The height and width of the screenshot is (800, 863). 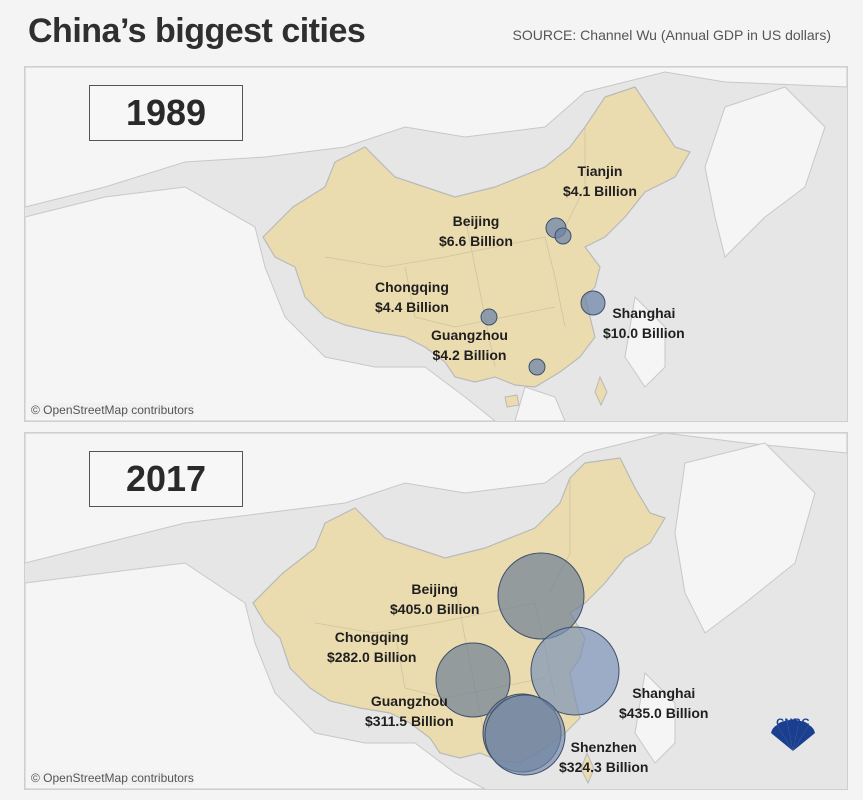 What do you see at coordinates (600, 181) in the screenshot?
I see `city-label-tianjin: Tianjin $4.1 Billion` at bounding box center [600, 181].